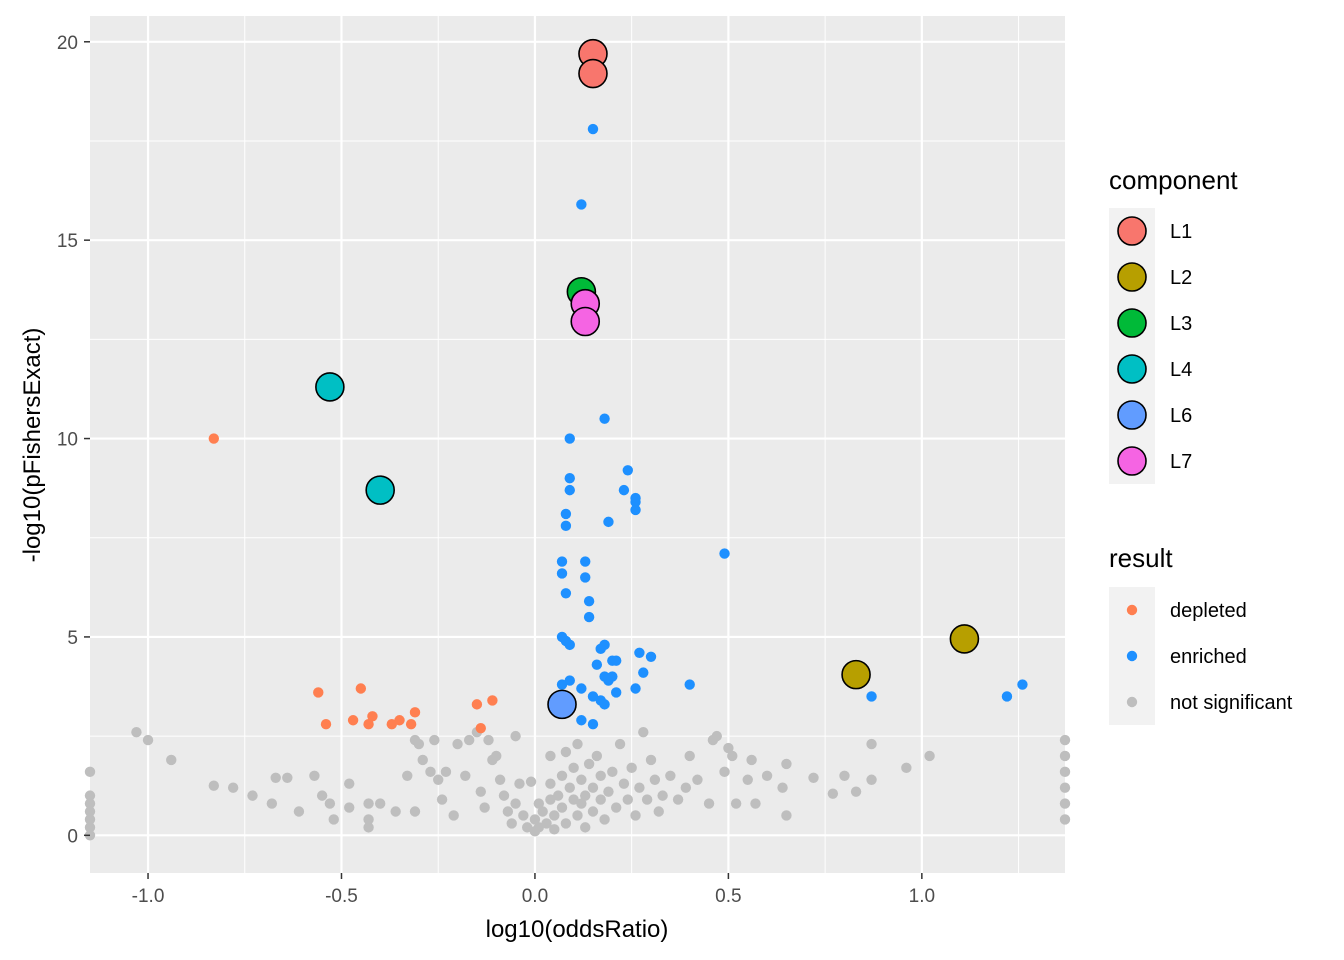 The height and width of the screenshot is (960, 1344). I want to click on y-tick-label: 15, so click(67, 241).